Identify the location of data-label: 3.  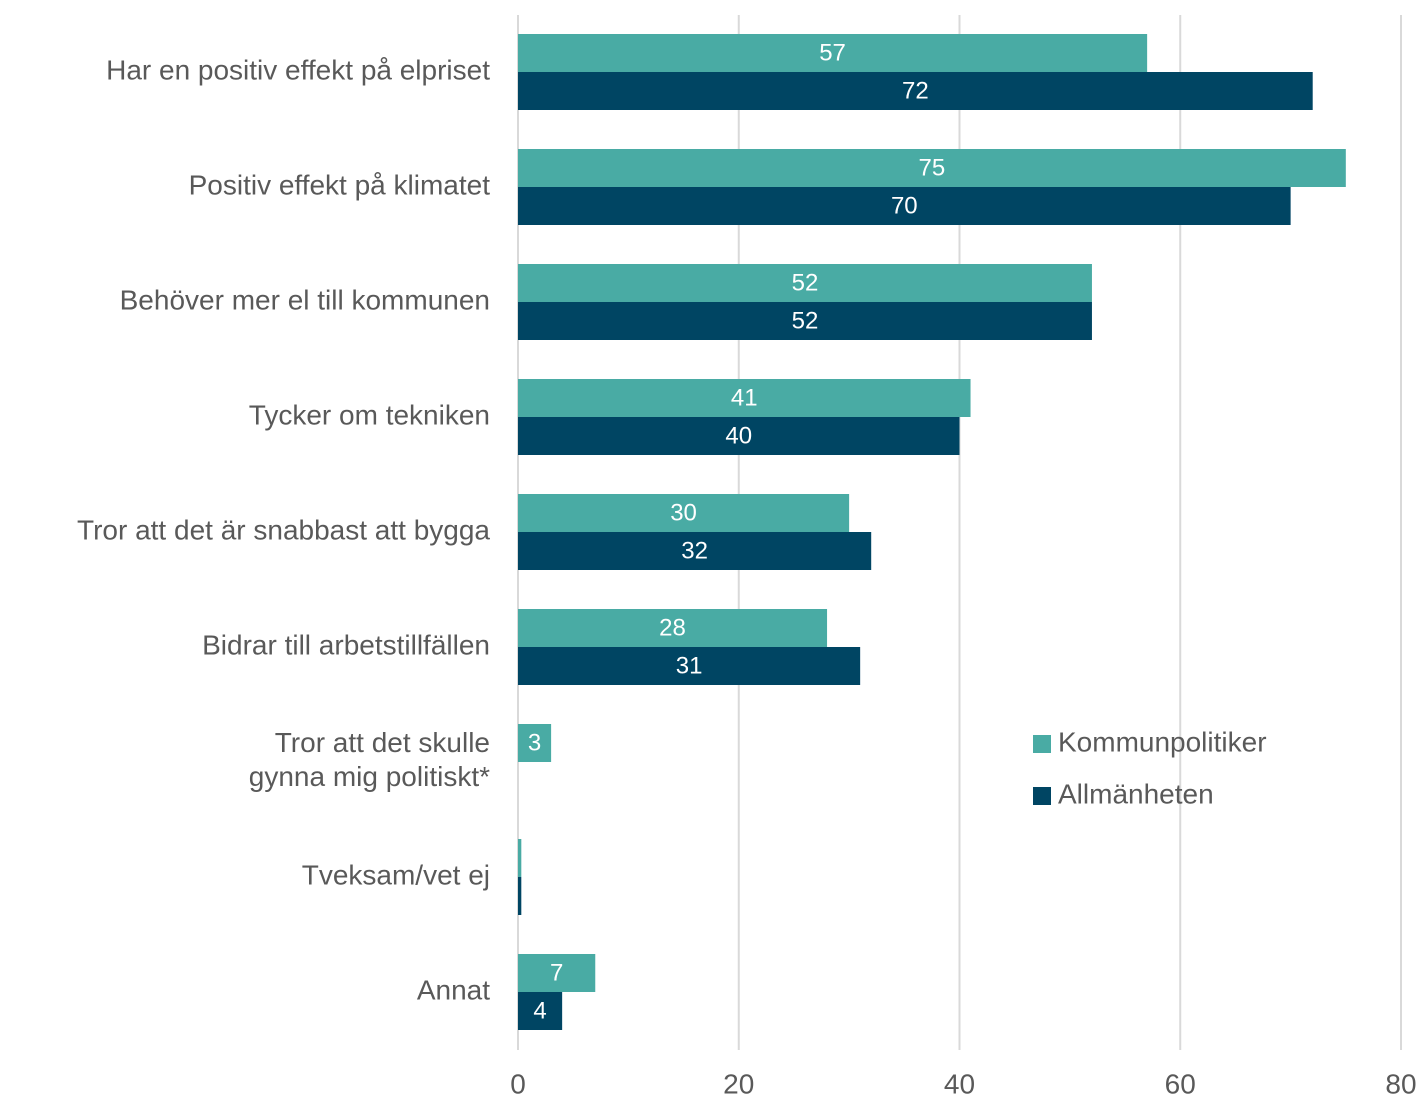
(534, 742).